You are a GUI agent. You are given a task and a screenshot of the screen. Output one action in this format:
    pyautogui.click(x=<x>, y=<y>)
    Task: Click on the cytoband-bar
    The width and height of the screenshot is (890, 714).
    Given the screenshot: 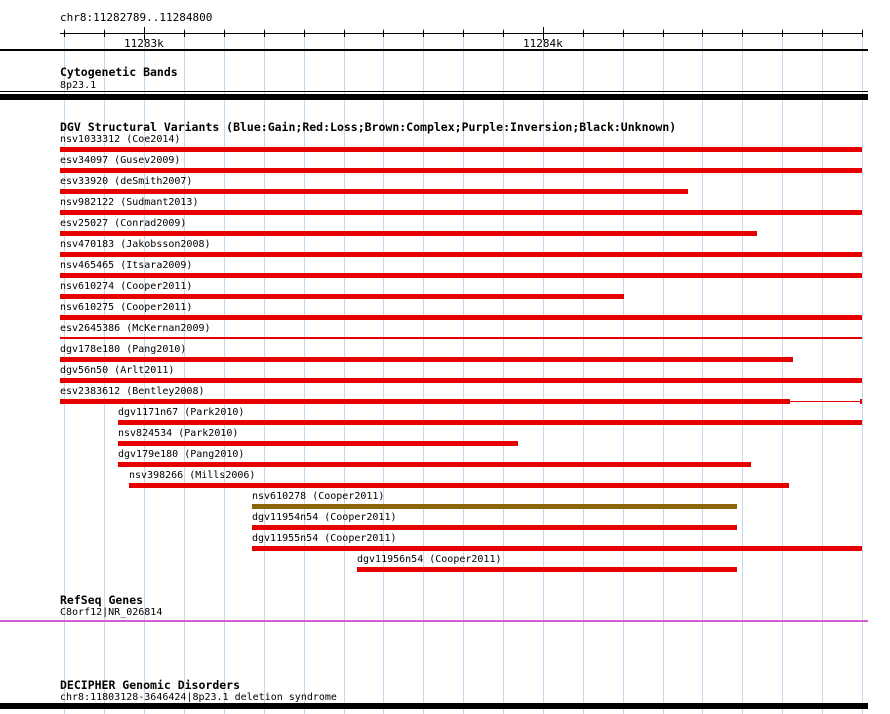 What is the action you would take?
    pyautogui.click(x=434, y=97)
    